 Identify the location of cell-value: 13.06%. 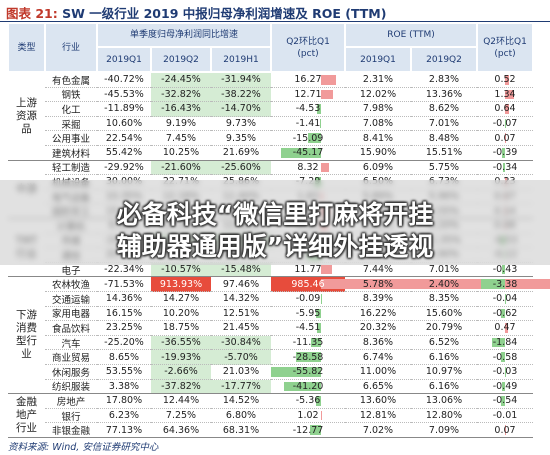
(444, 401).